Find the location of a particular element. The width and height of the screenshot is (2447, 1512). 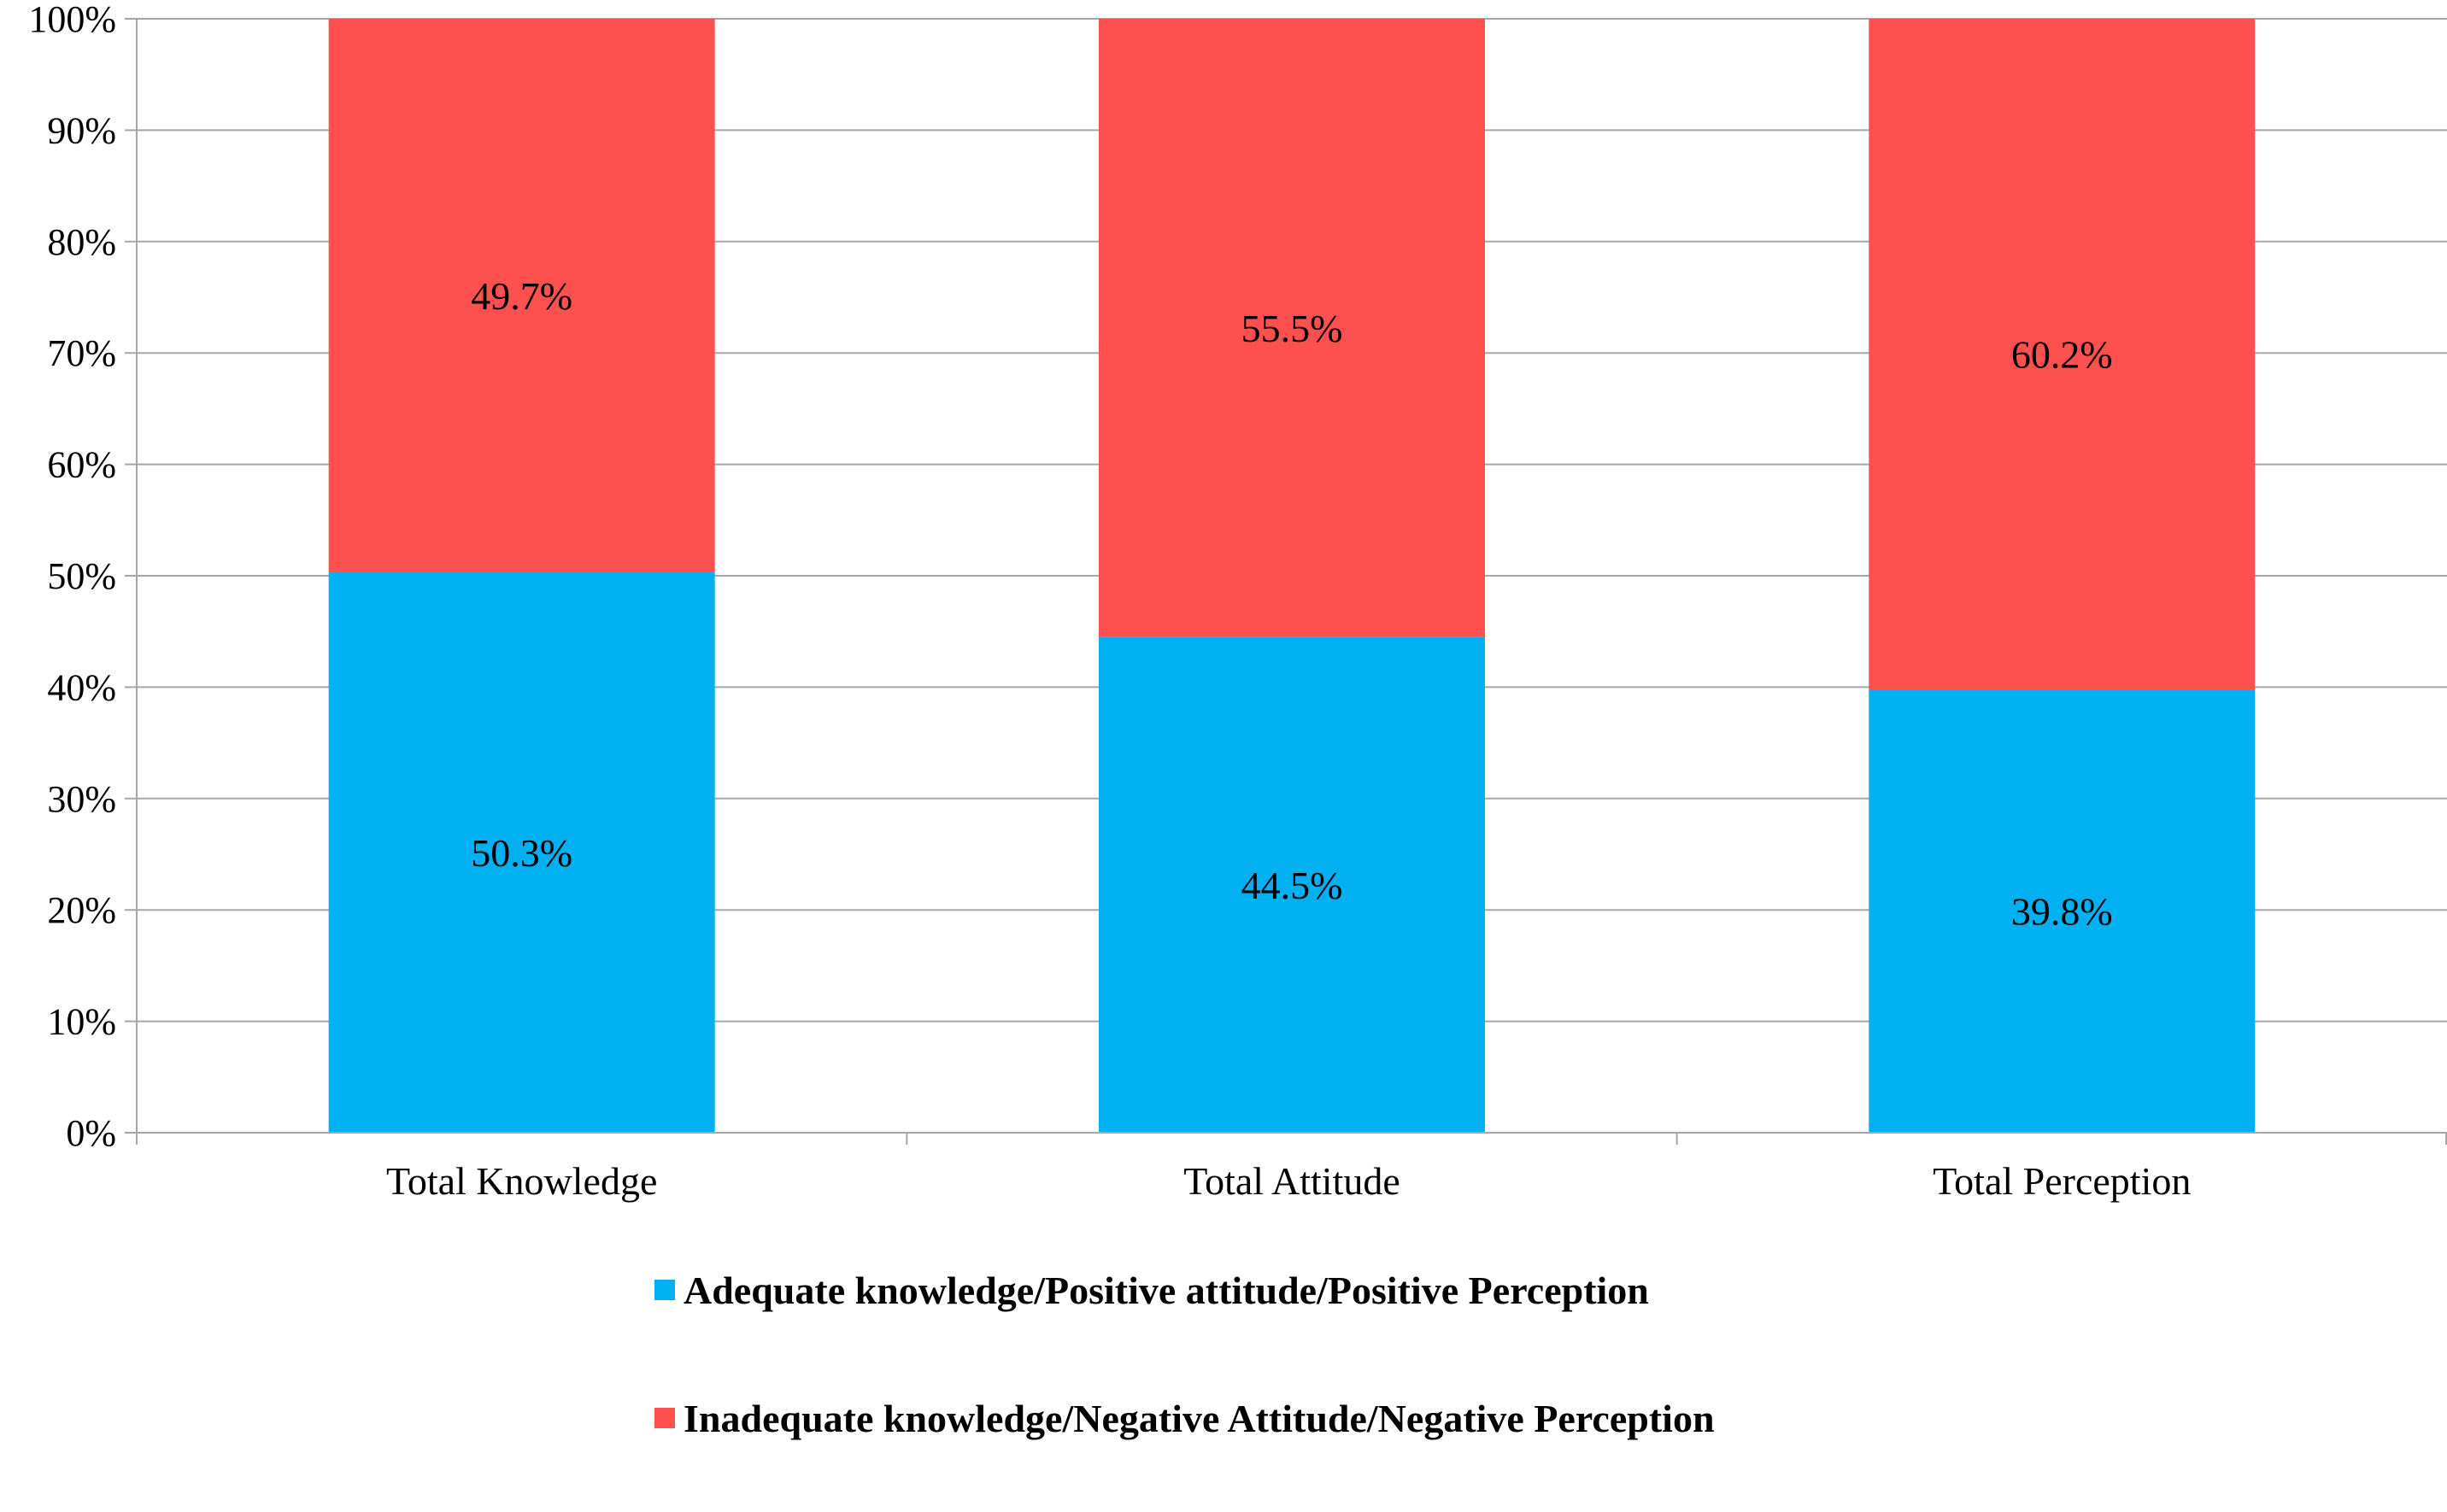

y-tick-label: 10% is located at coordinates (81, 1022).